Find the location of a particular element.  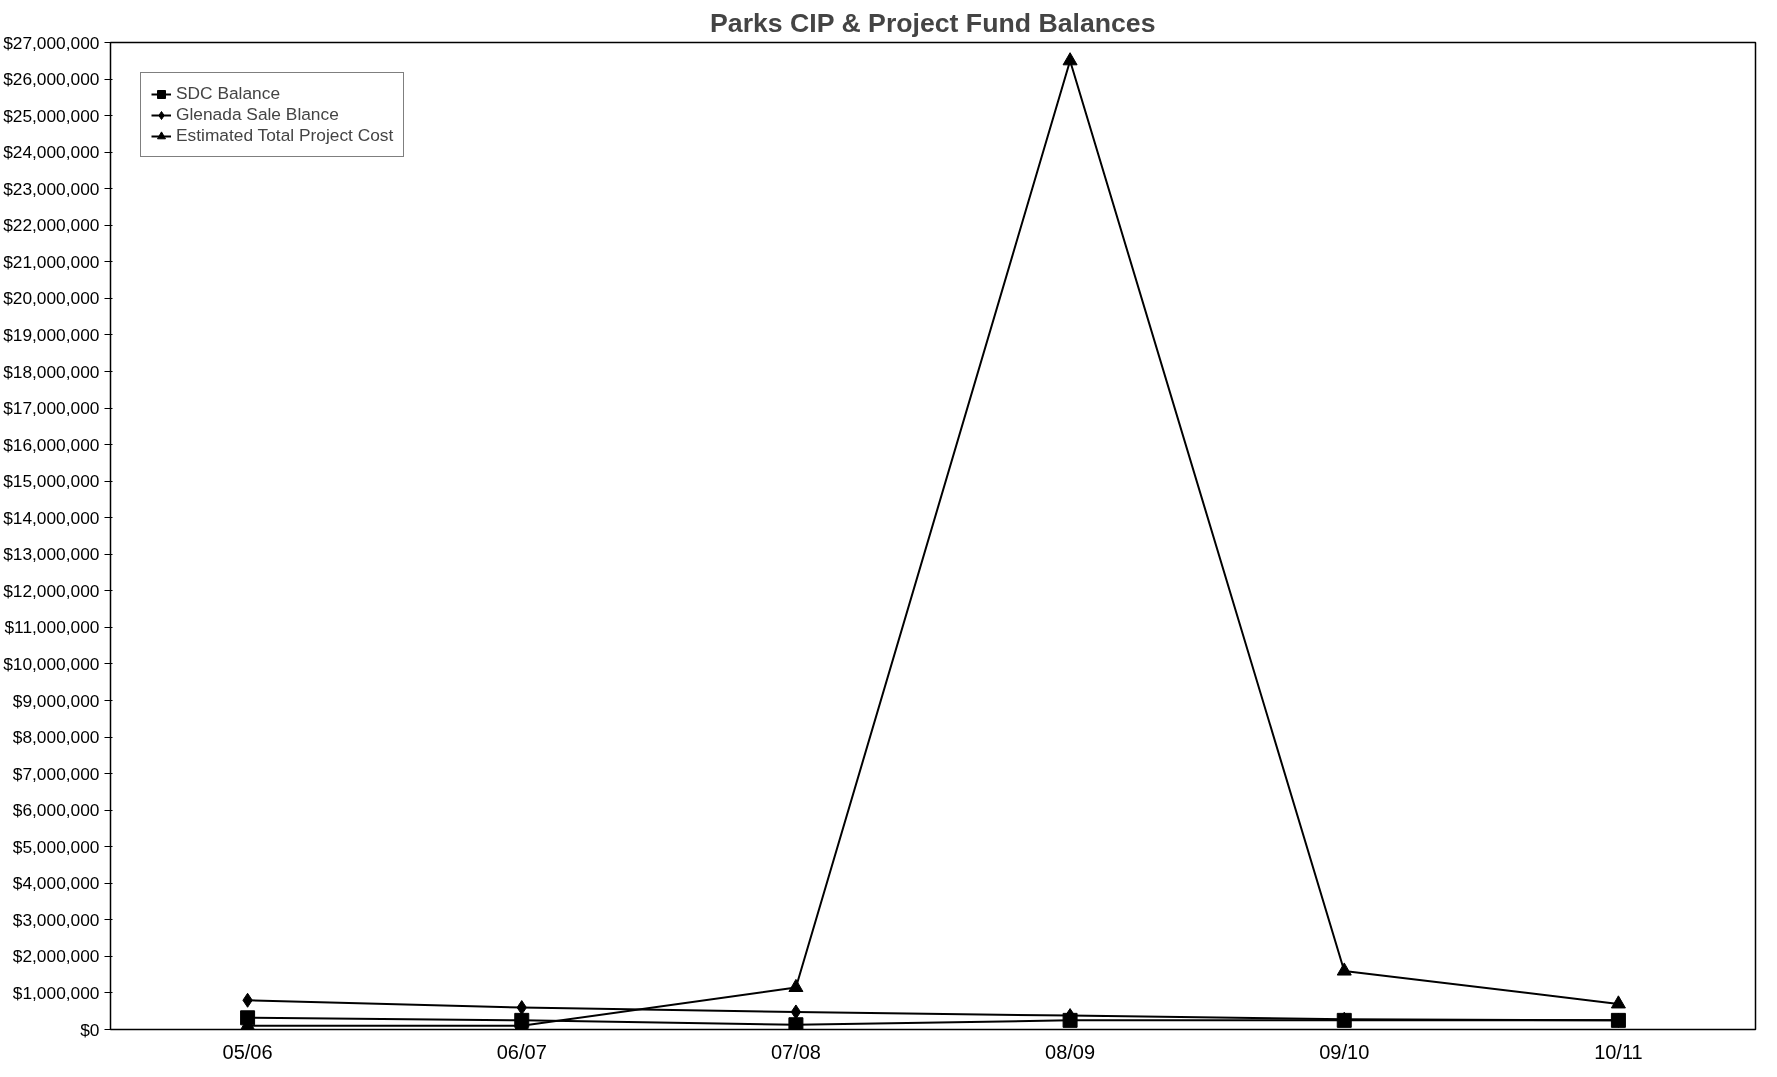

x-tick-label: 10/11 is located at coordinates (1618, 1051).